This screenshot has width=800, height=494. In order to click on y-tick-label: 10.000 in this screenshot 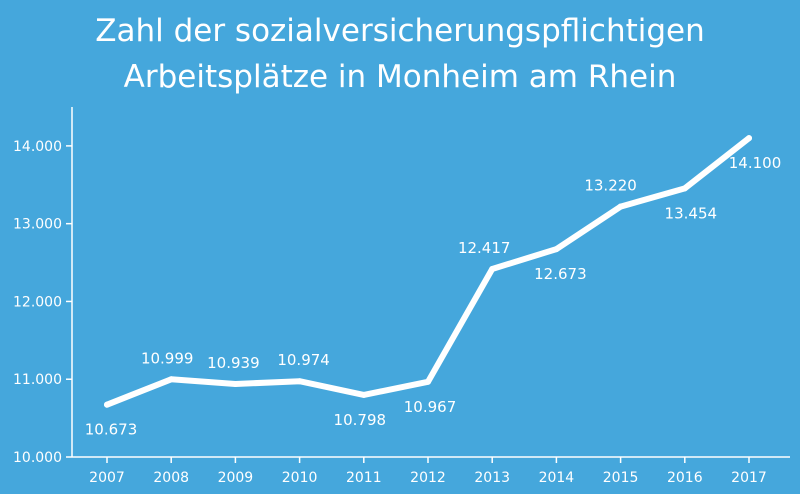, I will do `click(37, 458)`.